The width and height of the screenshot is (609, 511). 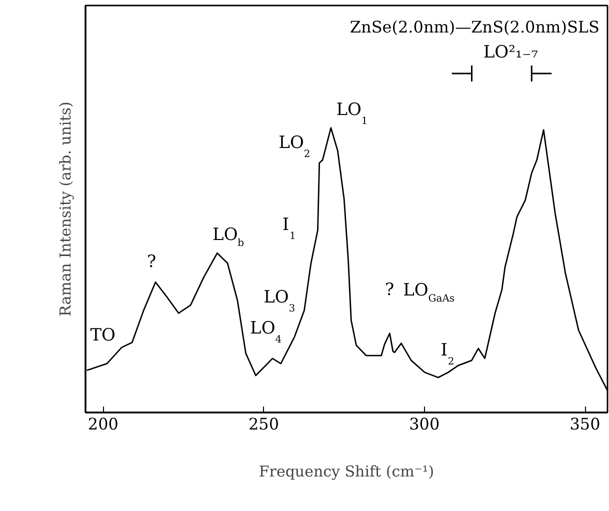 What do you see at coordinates (103, 335) in the screenshot?
I see `annotation: TO` at bounding box center [103, 335].